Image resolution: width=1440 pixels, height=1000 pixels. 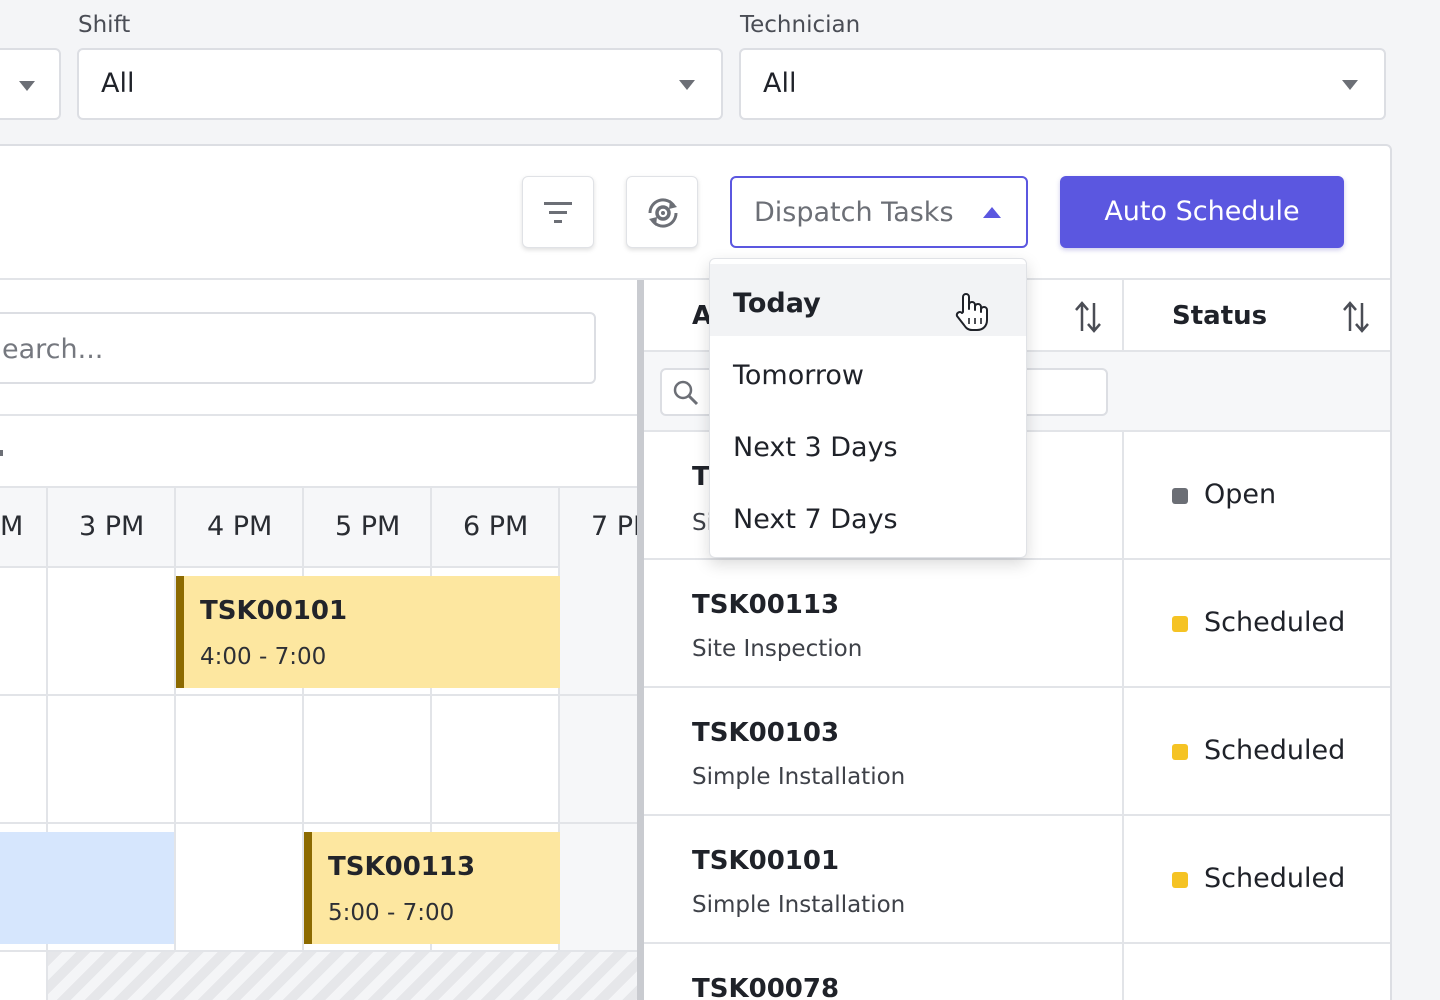 I want to click on sync-gear-icon, so click(x=663, y=213).